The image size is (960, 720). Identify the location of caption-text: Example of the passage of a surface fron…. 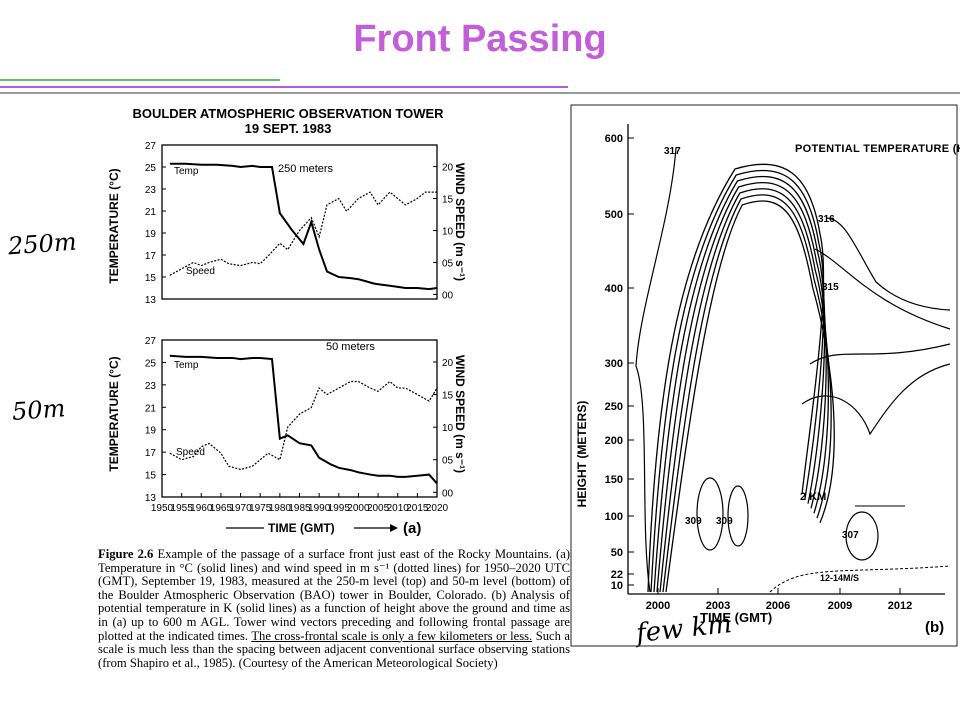
(334, 595).